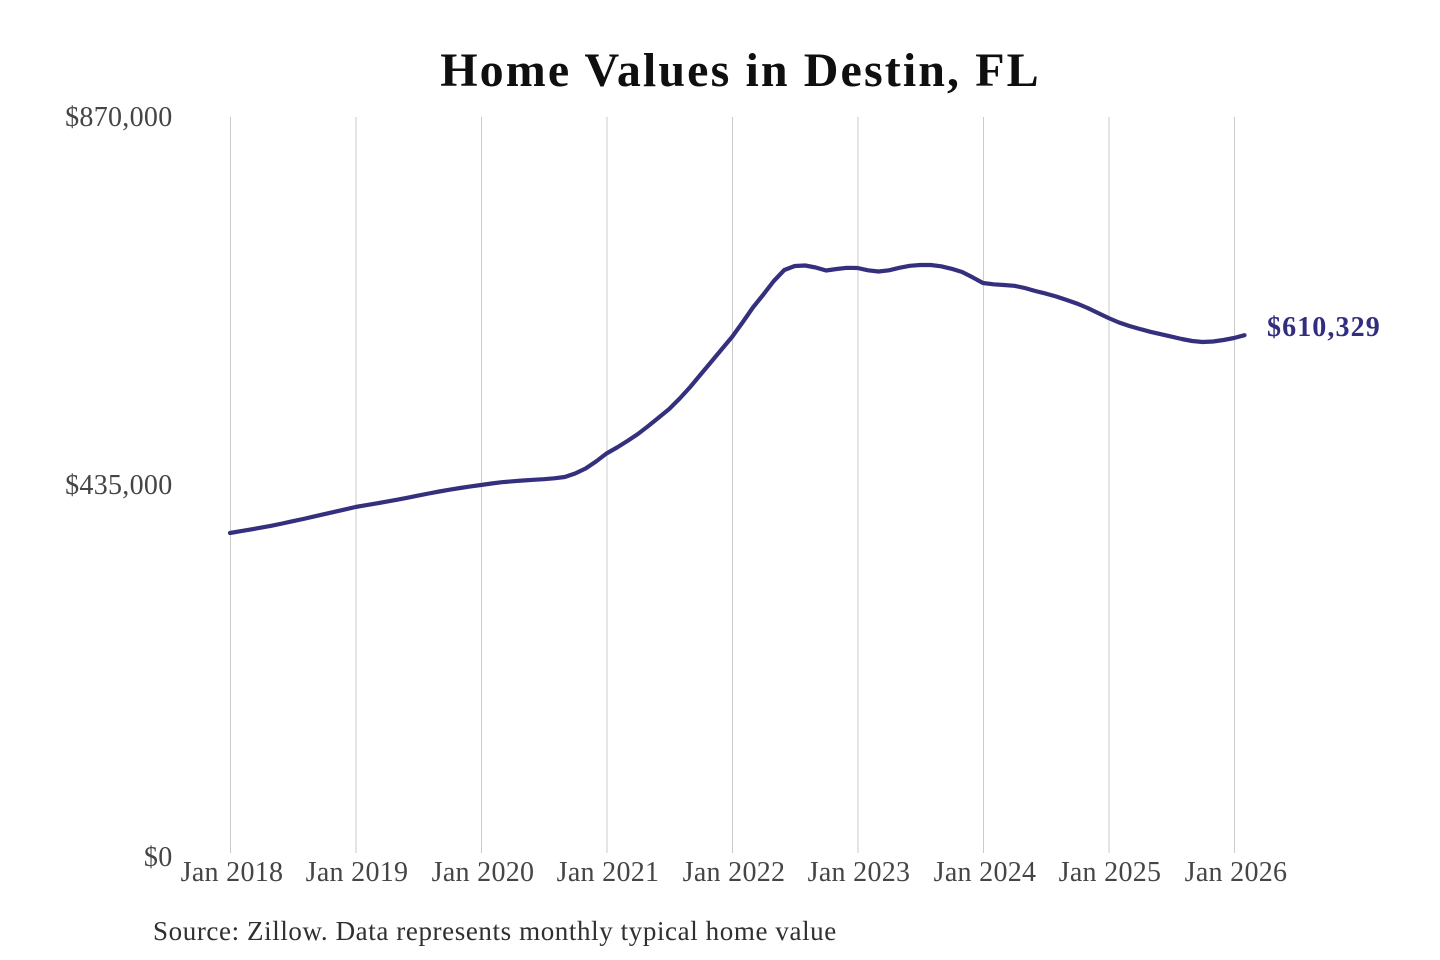 The image size is (1440, 960). Describe the element at coordinates (985, 872) in the screenshot. I see `svg-text: Jan 2024` at that location.